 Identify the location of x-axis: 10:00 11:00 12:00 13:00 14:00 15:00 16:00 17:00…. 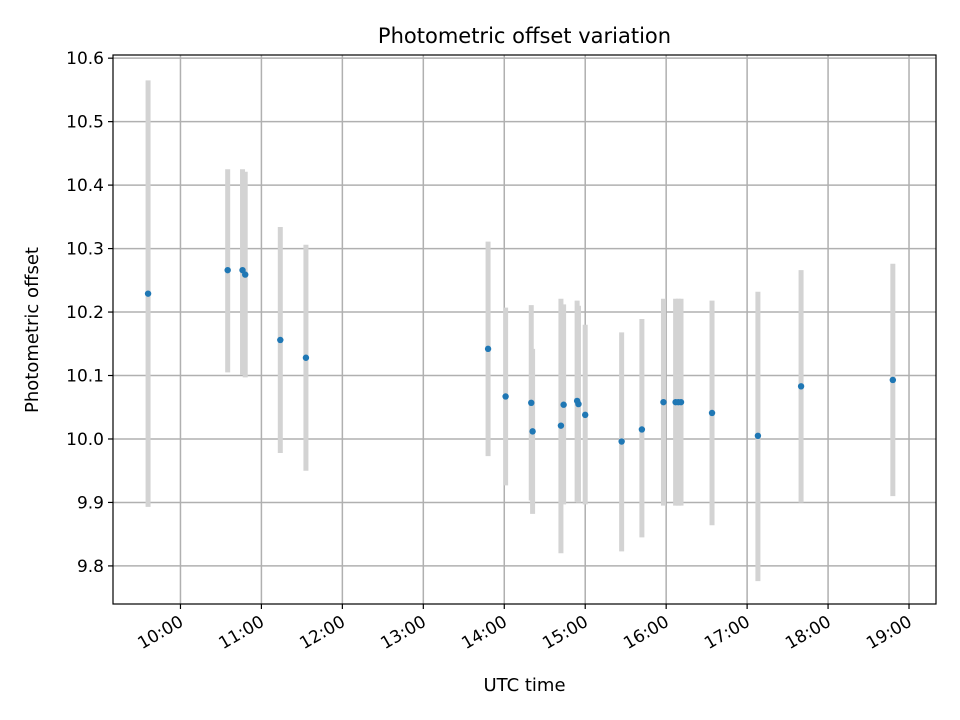
(525, 629).